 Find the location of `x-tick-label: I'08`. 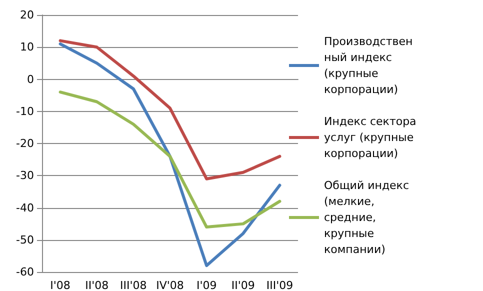

x-tick-label: I'08 is located at coordinates (60, 285).